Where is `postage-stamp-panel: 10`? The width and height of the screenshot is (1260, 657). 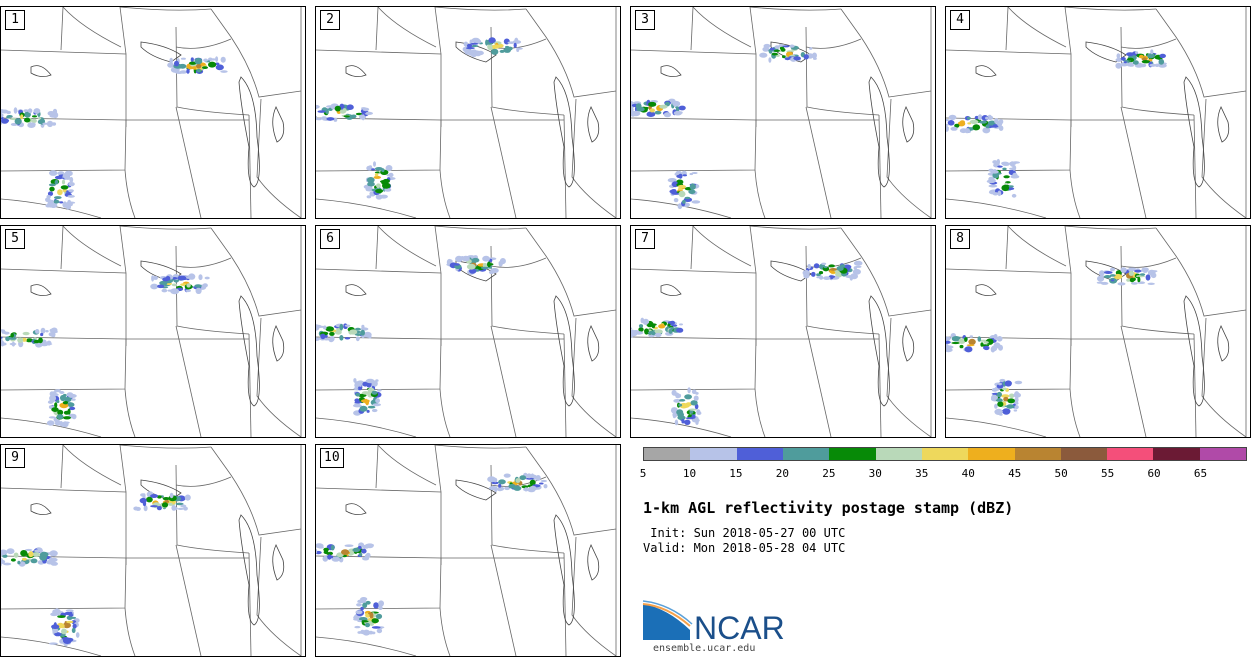 postage-stamp-panel: 10 is located at coordinates (468, 550).